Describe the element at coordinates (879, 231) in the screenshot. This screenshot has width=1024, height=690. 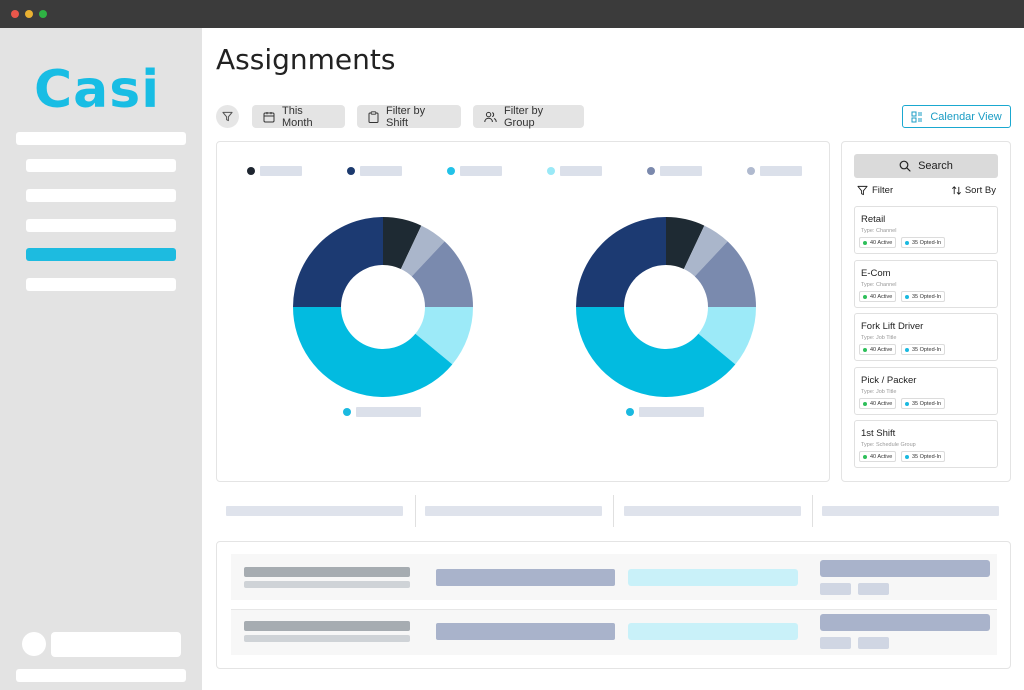
I see `group-type: Type: Channel` at that location.